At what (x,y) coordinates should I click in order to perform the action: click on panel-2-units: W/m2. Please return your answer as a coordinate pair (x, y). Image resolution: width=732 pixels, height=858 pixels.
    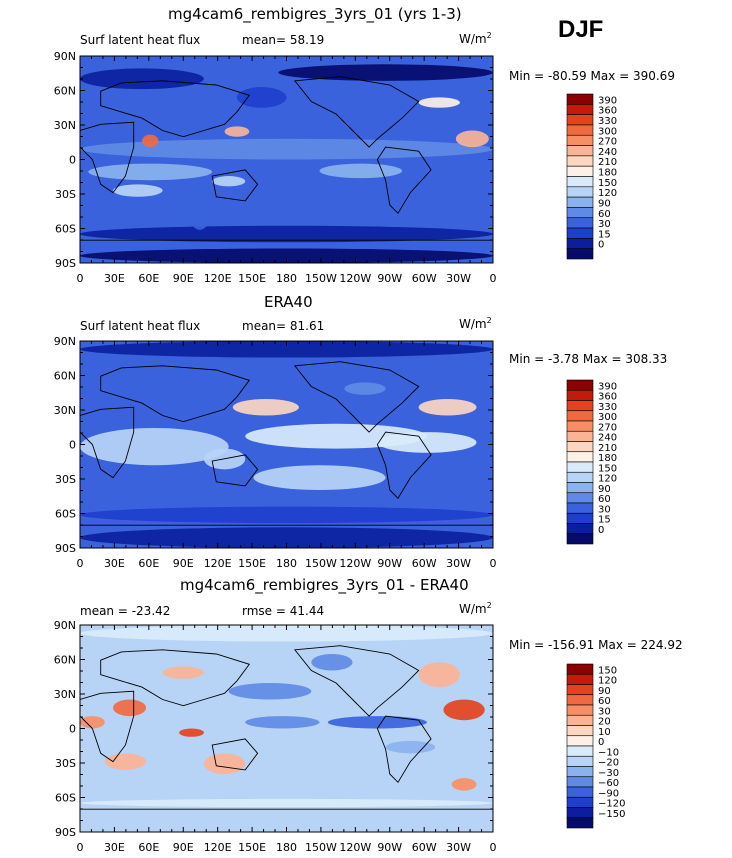
    Looking at the image, I should click on (475, 323).